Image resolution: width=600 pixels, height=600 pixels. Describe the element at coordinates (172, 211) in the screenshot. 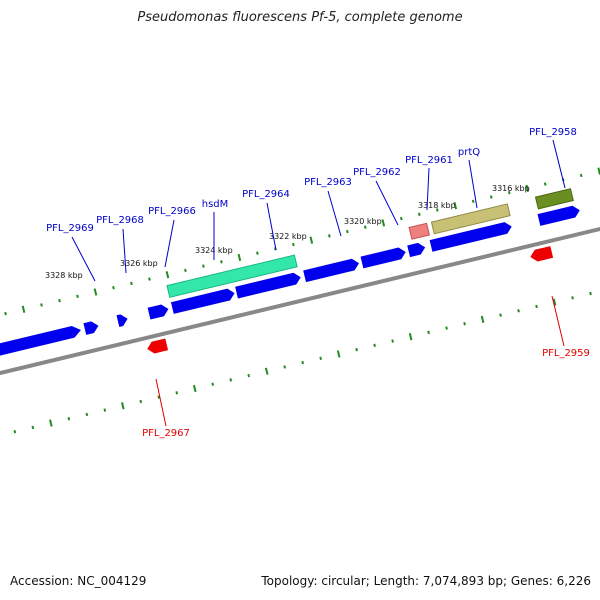

I see `gene-label-PFL-2966: PFL_2966` at that location.